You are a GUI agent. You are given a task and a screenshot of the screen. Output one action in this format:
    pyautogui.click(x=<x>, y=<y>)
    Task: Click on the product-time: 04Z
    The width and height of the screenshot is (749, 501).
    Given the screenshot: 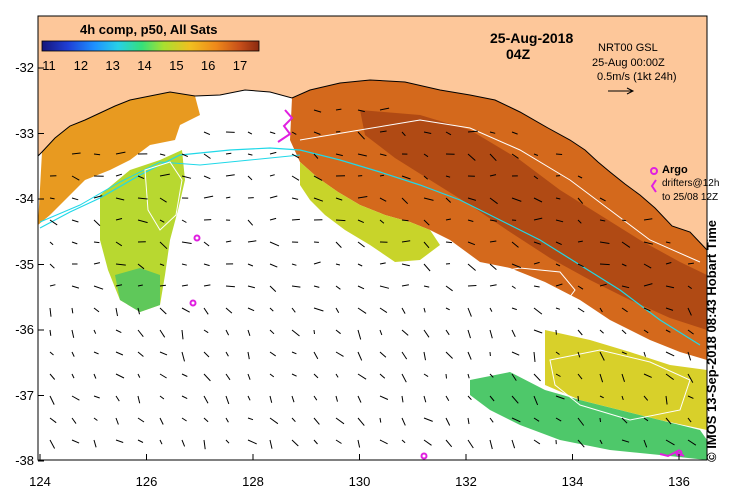 What is the action you would take?
    pyautogui.click(x=518, y=54)
    